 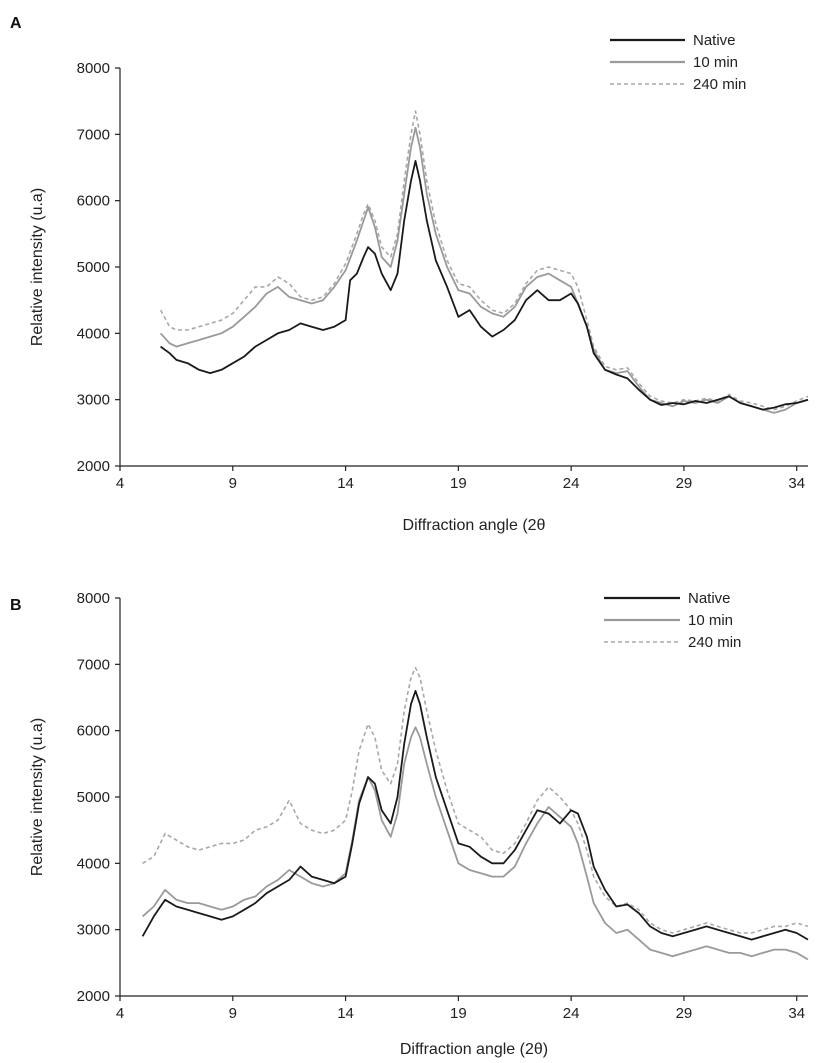 I want to click on panel-b-y-tick-label: 8000, so click(x=93, y=598).